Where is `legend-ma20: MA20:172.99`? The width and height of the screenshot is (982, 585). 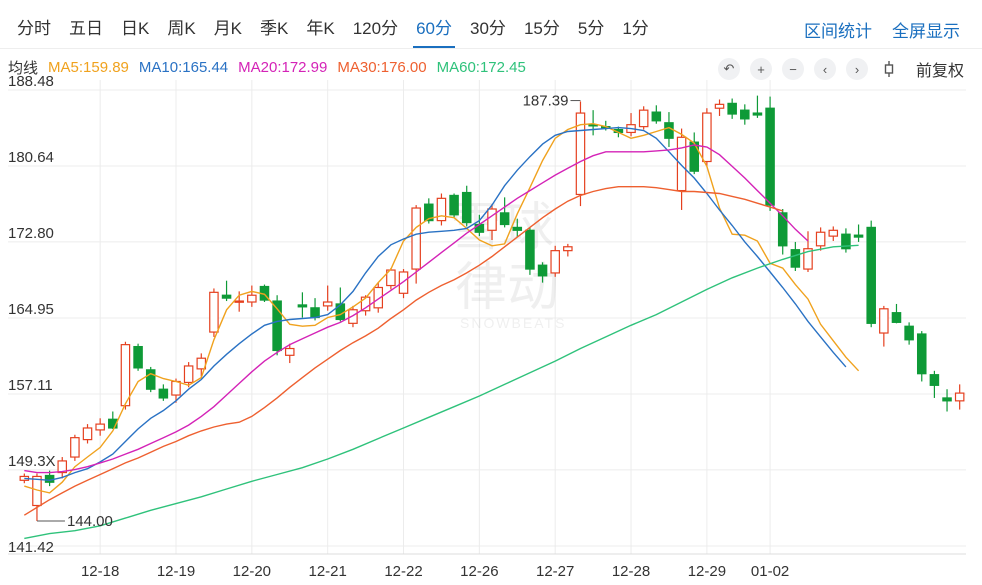 legend-ma20: MA20:172.99 is located at coordinates (283, 67).